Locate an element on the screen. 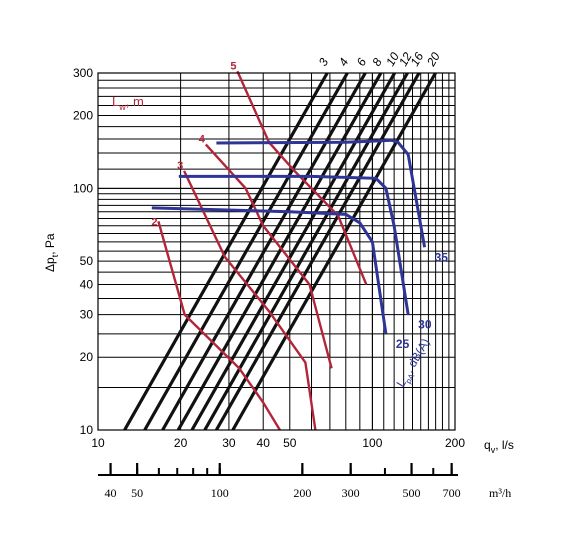  y-tick-label: 50 is located at coordinates (87, 261).